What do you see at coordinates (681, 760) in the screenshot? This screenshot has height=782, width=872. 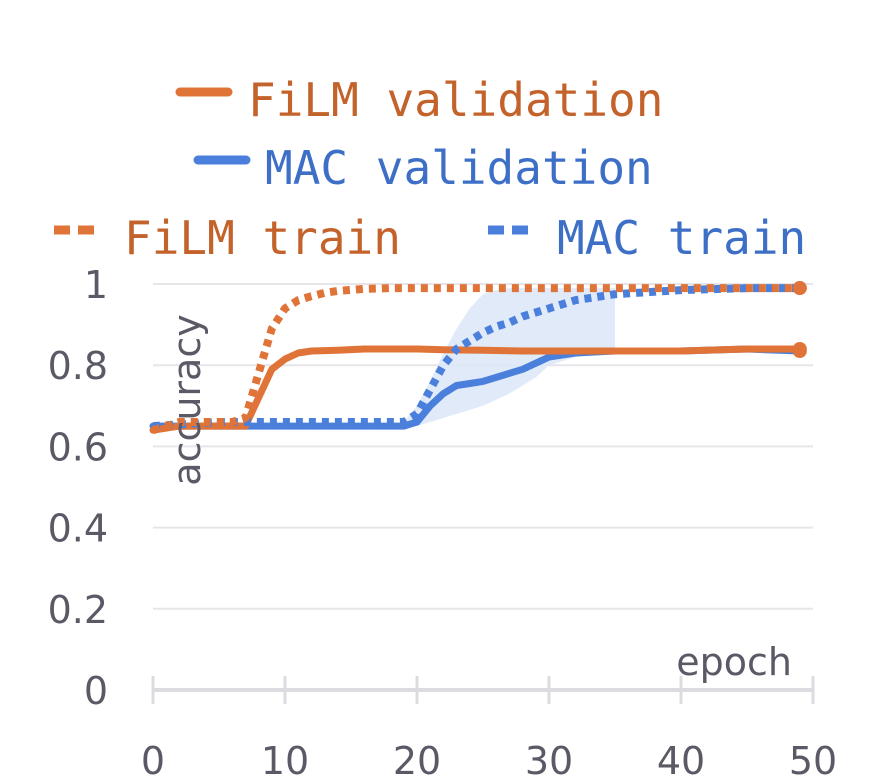 I see `x-tick-label-4: 40` at bounding box center [681, 760].